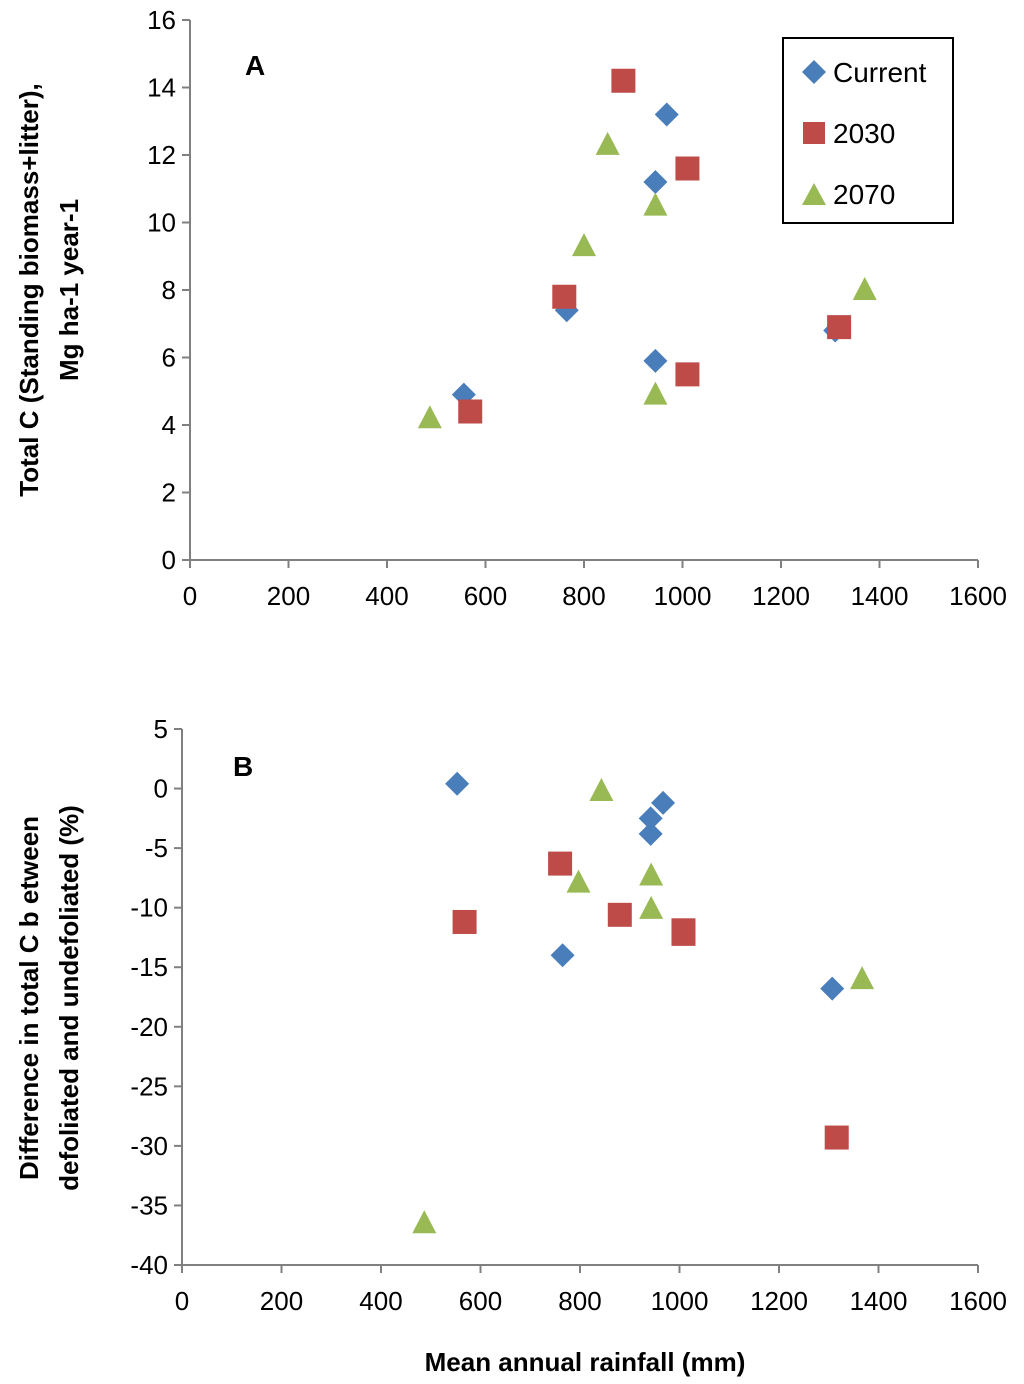  What do you see at coordinates (814, 72) in the screenshot?
I see `legend-marker-current` at bounding box center [814, 72].